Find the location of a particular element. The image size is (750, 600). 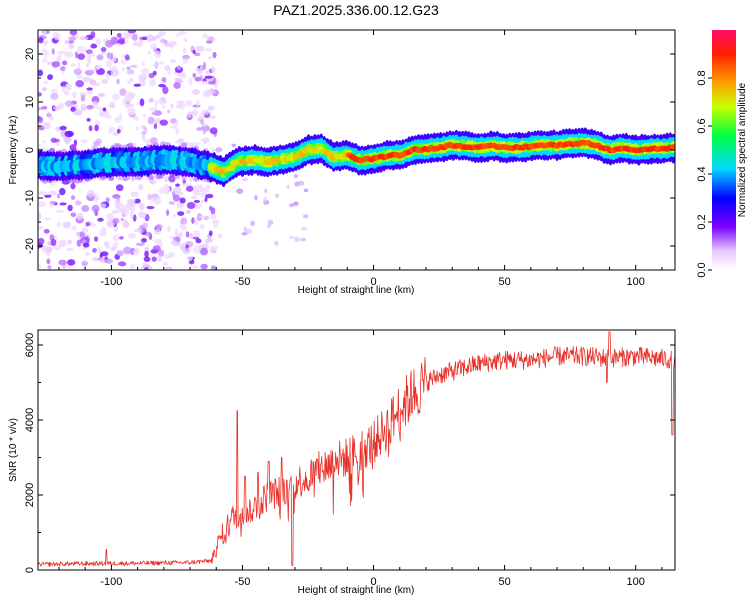

y-tick-label: 0 is located at coordinates (30, 570).